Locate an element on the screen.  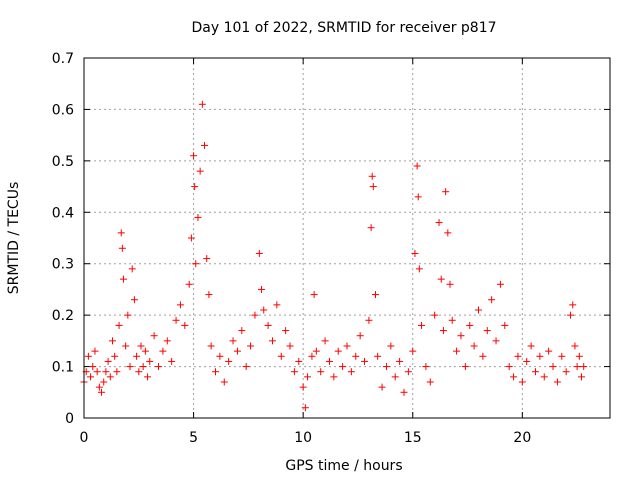
y-tick-label: 0.6 is located at coordinates (63, 110).